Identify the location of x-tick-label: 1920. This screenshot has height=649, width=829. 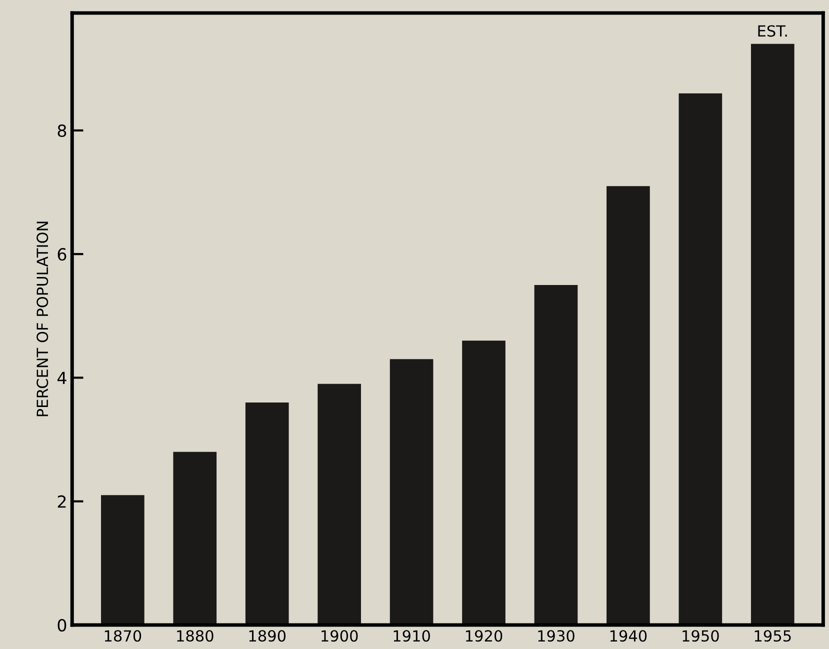
(484, 636).